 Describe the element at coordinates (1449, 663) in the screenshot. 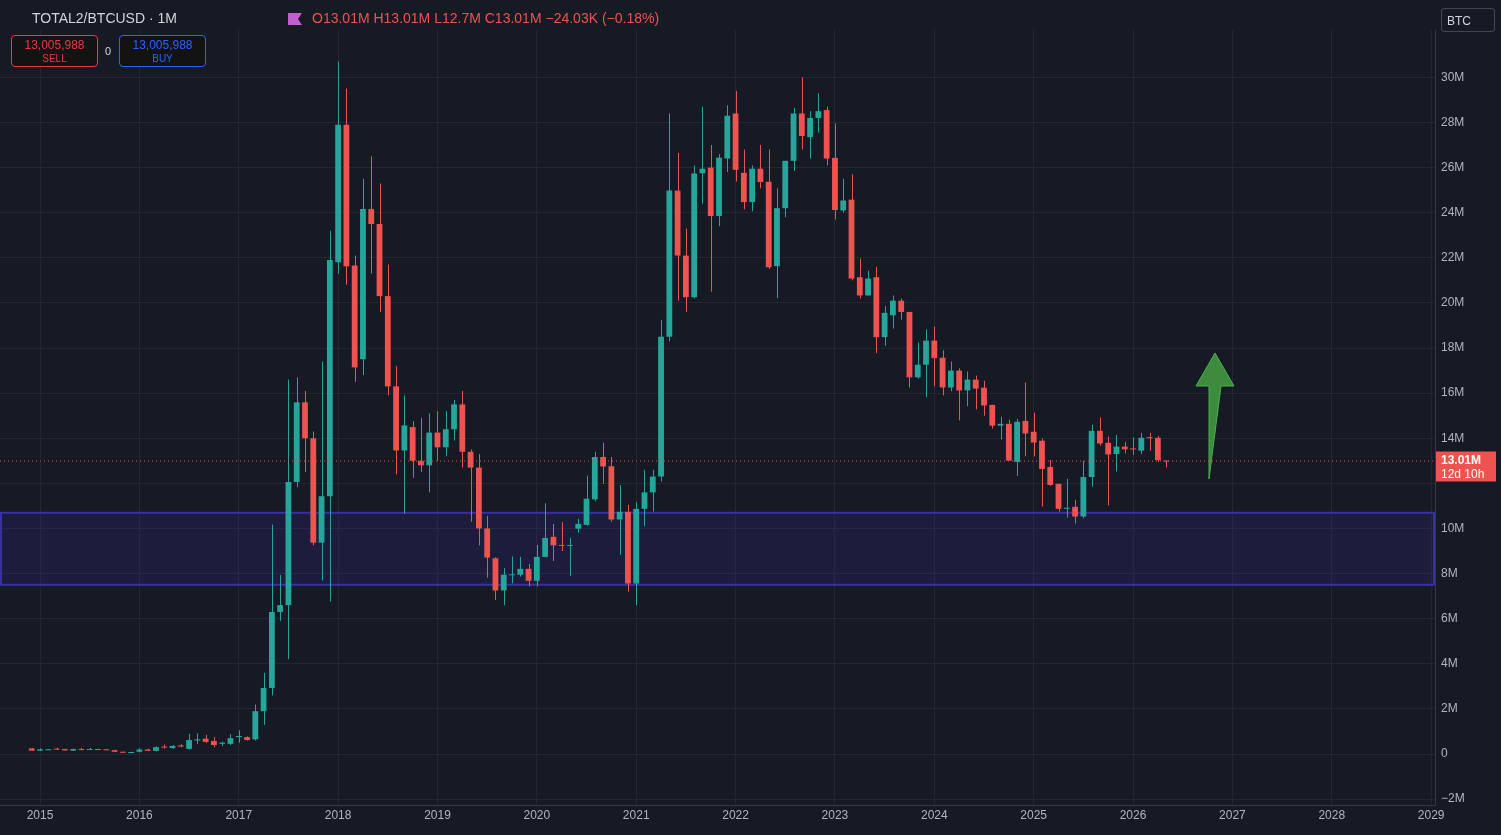

I see `y-tick-label: 4M` at that location.